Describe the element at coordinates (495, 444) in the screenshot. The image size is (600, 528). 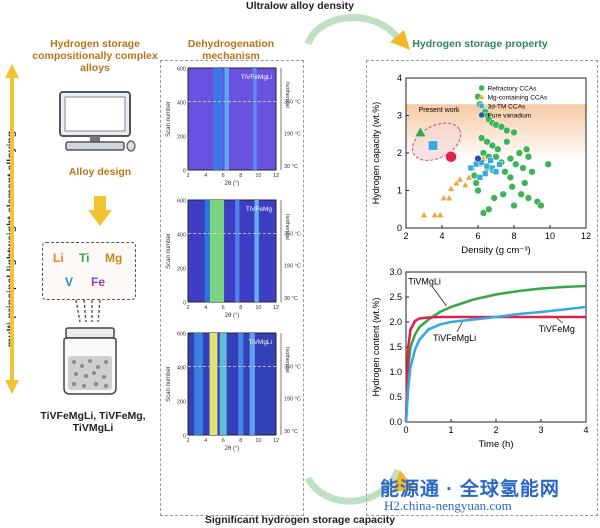
I see `x-axis-label: Time (h)` at that location.